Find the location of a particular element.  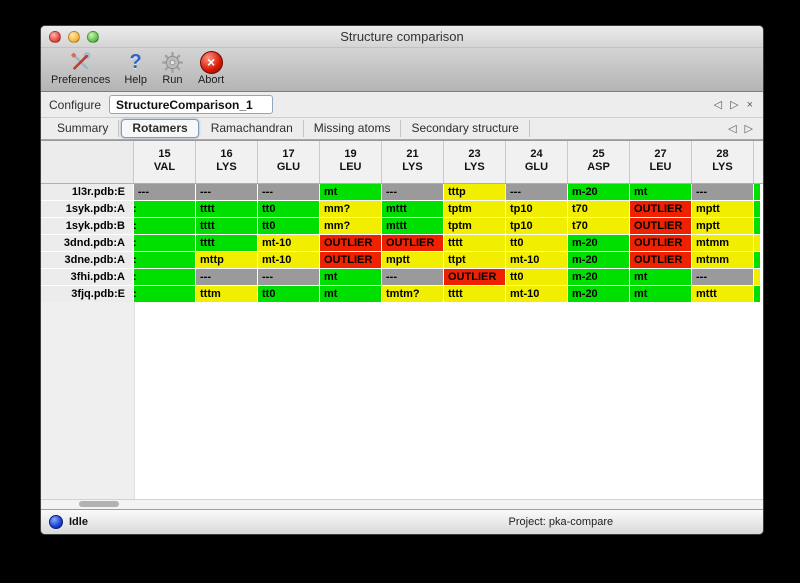

column-header: 16 LYS is located at coordinates (226, 162).